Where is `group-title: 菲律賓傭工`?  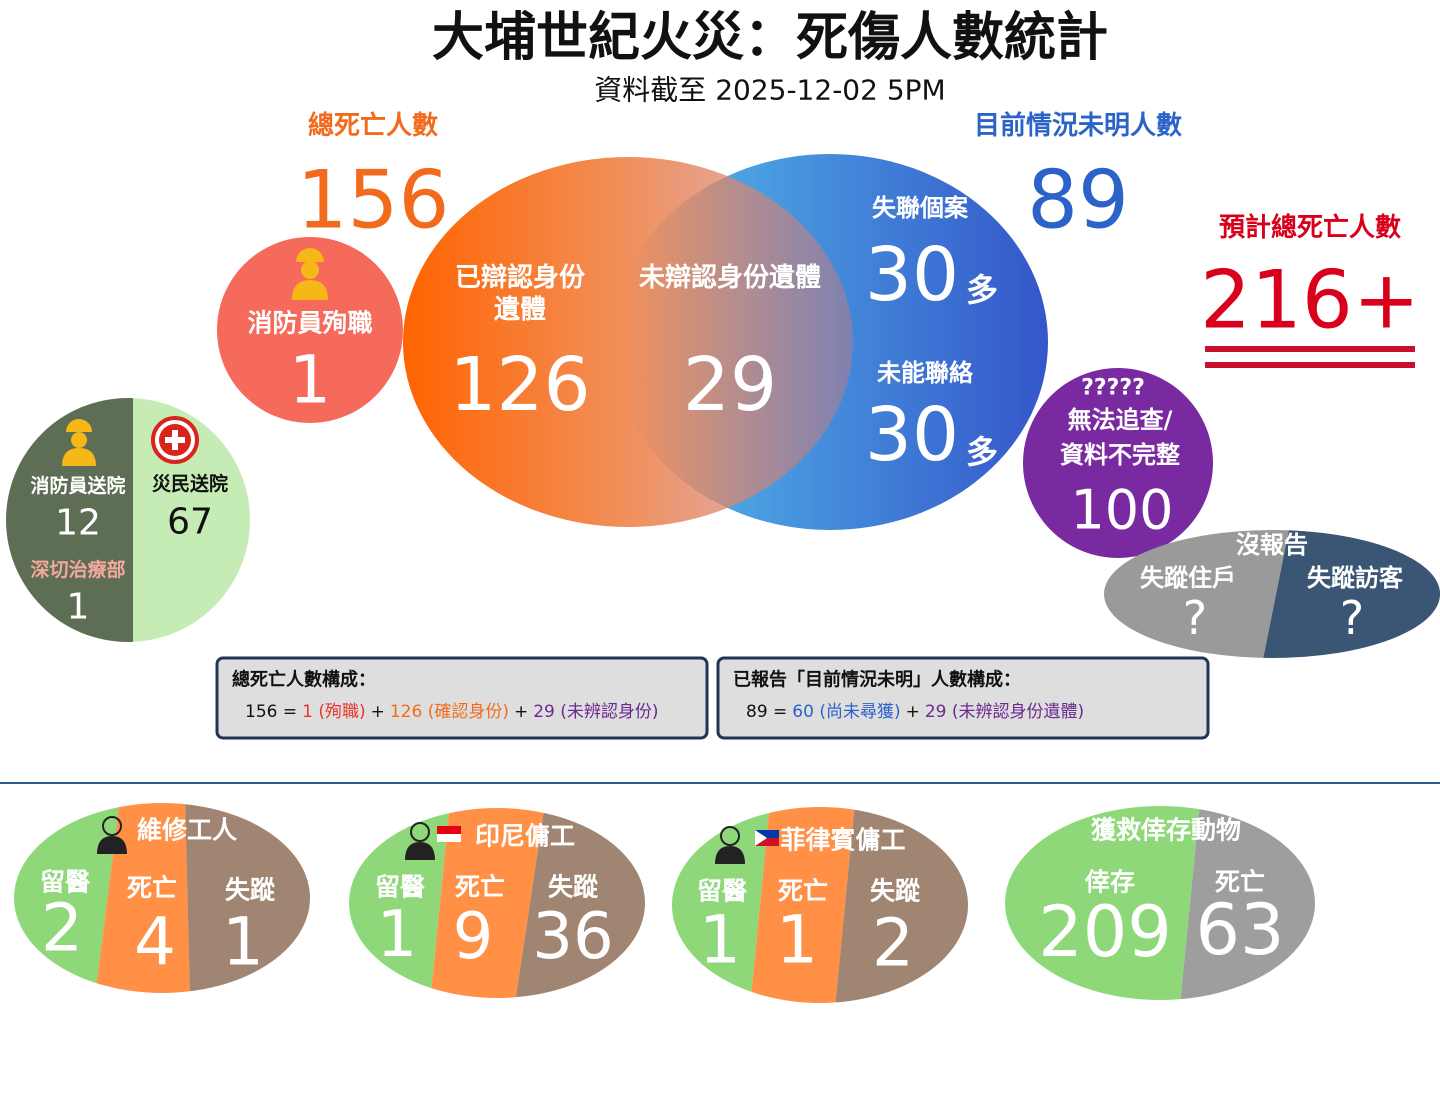
group-title: 菲律賓傭工 is located at coordinates (842, 840).